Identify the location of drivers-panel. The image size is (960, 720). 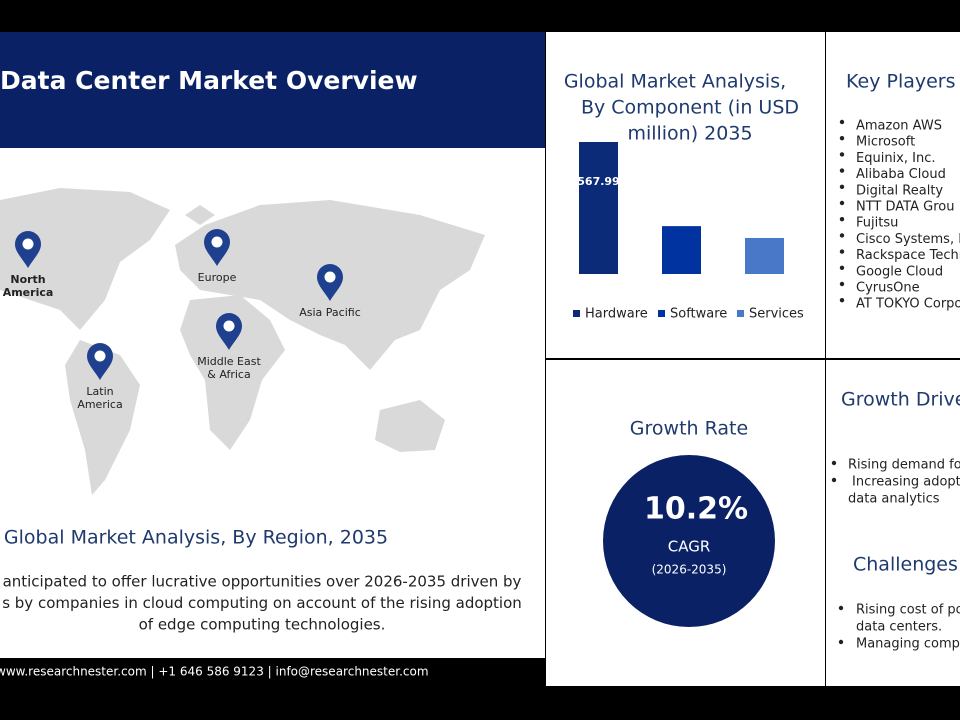
(893, 523).